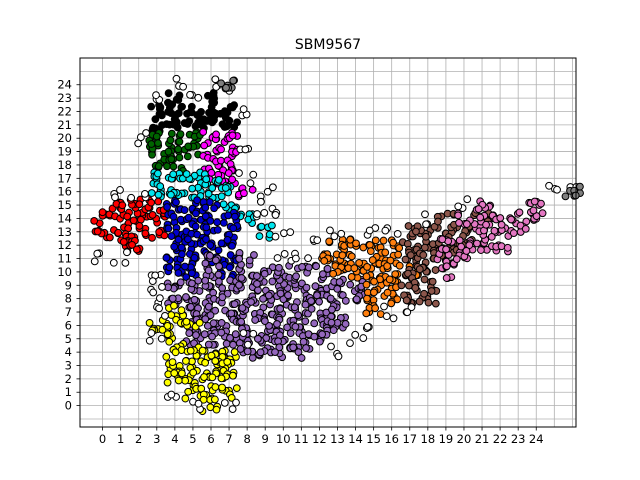  I want to click on x-tick-label: 13, so click(337, 439).